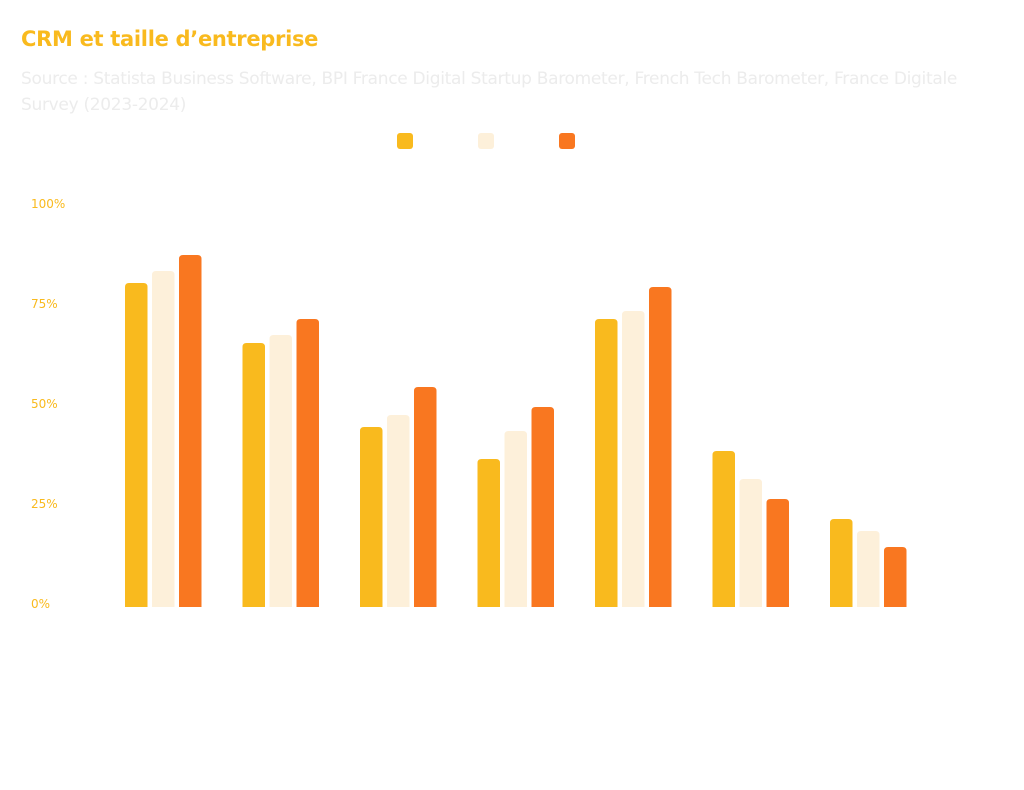  I want to click on y-tick-label: 100%, so click(48, 204).